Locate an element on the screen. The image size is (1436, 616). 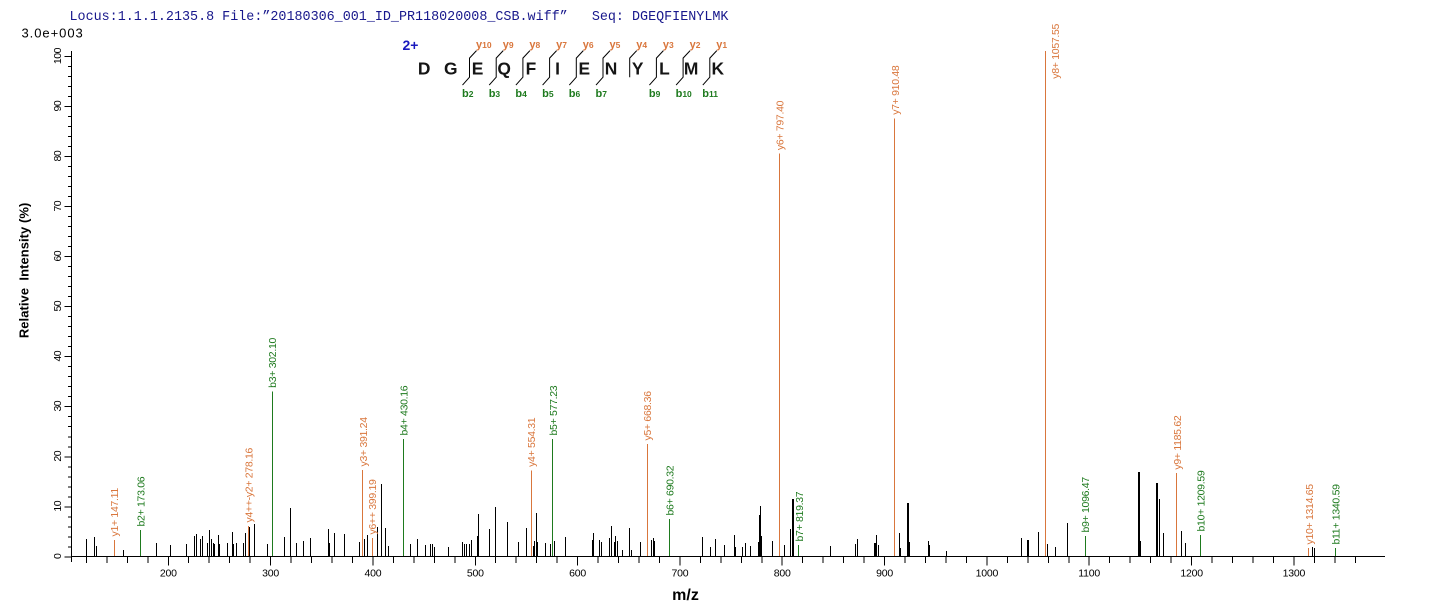
svg-text: Q is located at coordinates (504, 69).